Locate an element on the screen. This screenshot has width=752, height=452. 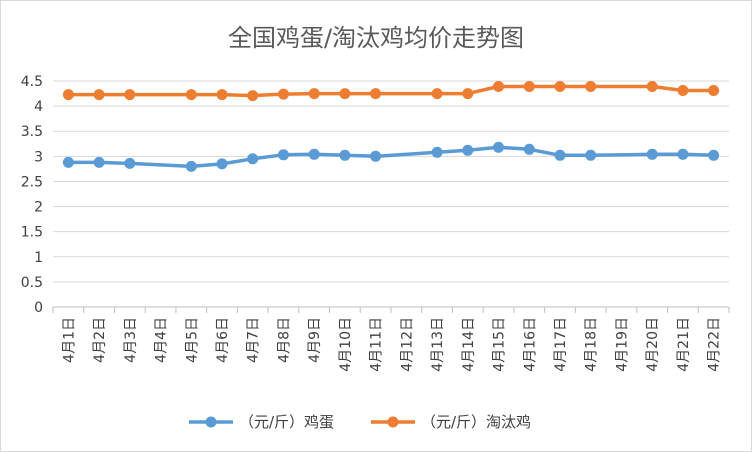
y-tick-label: 4.5 is located at coordinates (32, 82).